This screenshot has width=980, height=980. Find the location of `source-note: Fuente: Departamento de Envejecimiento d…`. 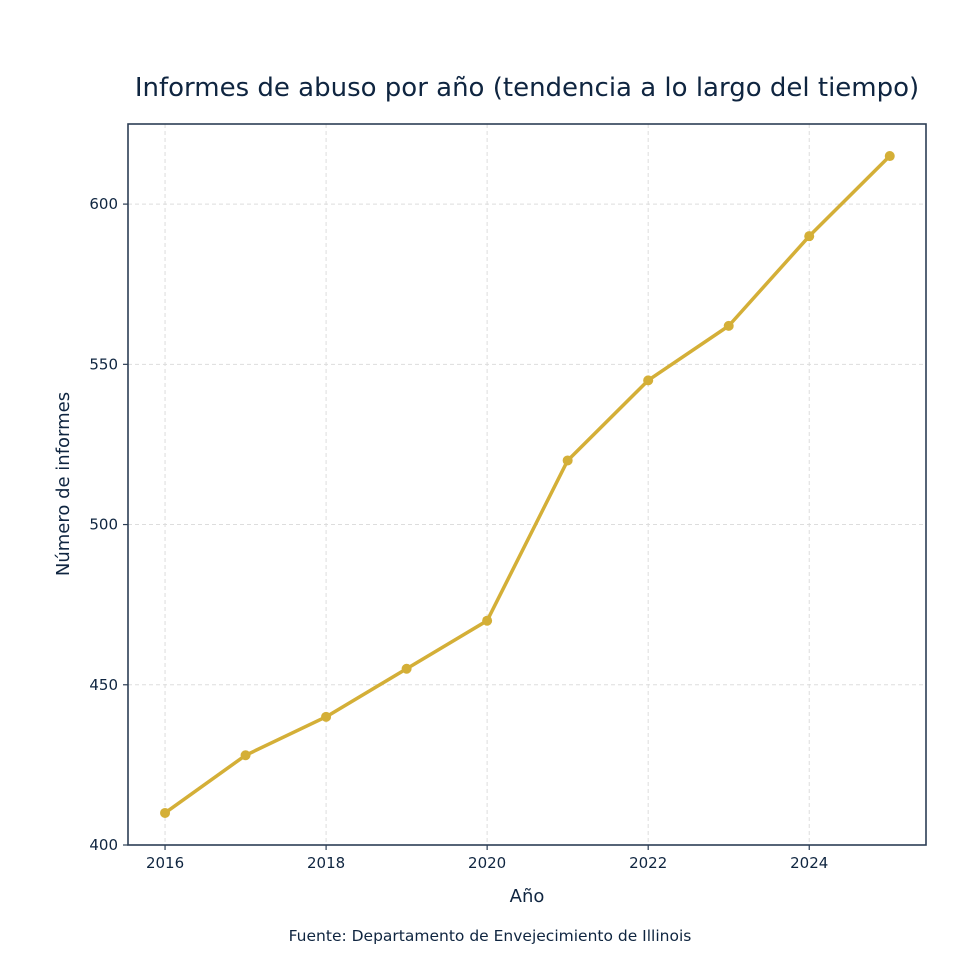

source-note: Fuente: Departamento de Envejecimiento d… is located at coordinates (490, 936).